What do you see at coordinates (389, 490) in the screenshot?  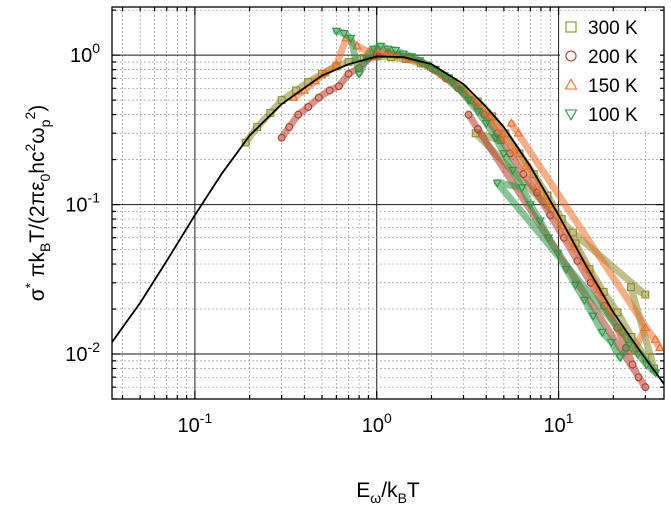 I see `x-label-mid: /k` at bounding box center [389, 490].